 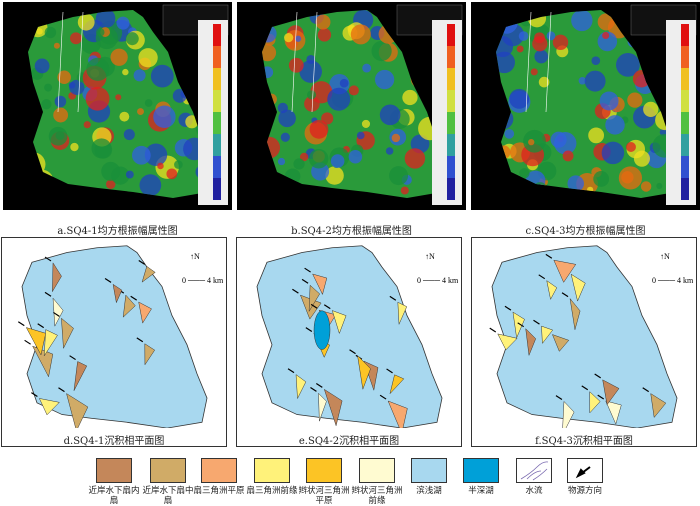 What do you see at coordinates (534, 470) in the screenshot?
I see `stream-icon` at bounding box center [534, 470].